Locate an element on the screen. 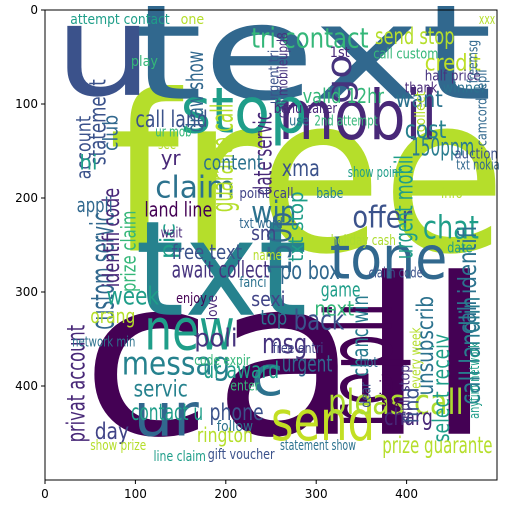  word-line-claim: line claim is located at coordinates (180, 457).